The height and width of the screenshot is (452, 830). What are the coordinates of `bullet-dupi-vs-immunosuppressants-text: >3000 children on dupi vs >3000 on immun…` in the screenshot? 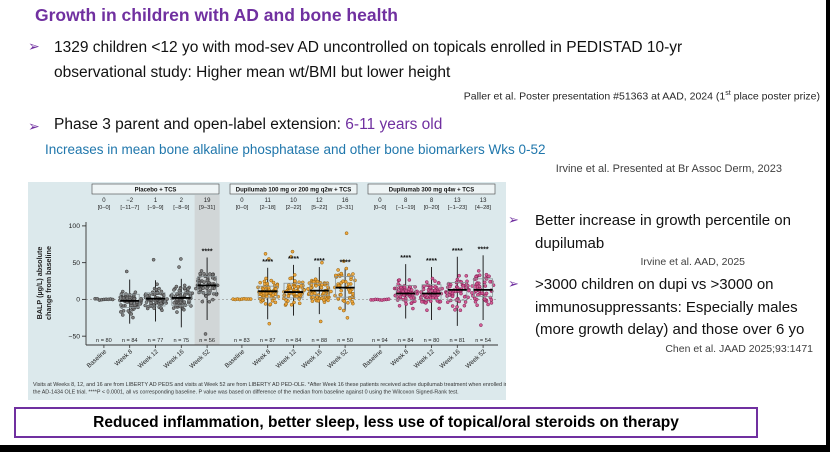 It's located at (670, 307).